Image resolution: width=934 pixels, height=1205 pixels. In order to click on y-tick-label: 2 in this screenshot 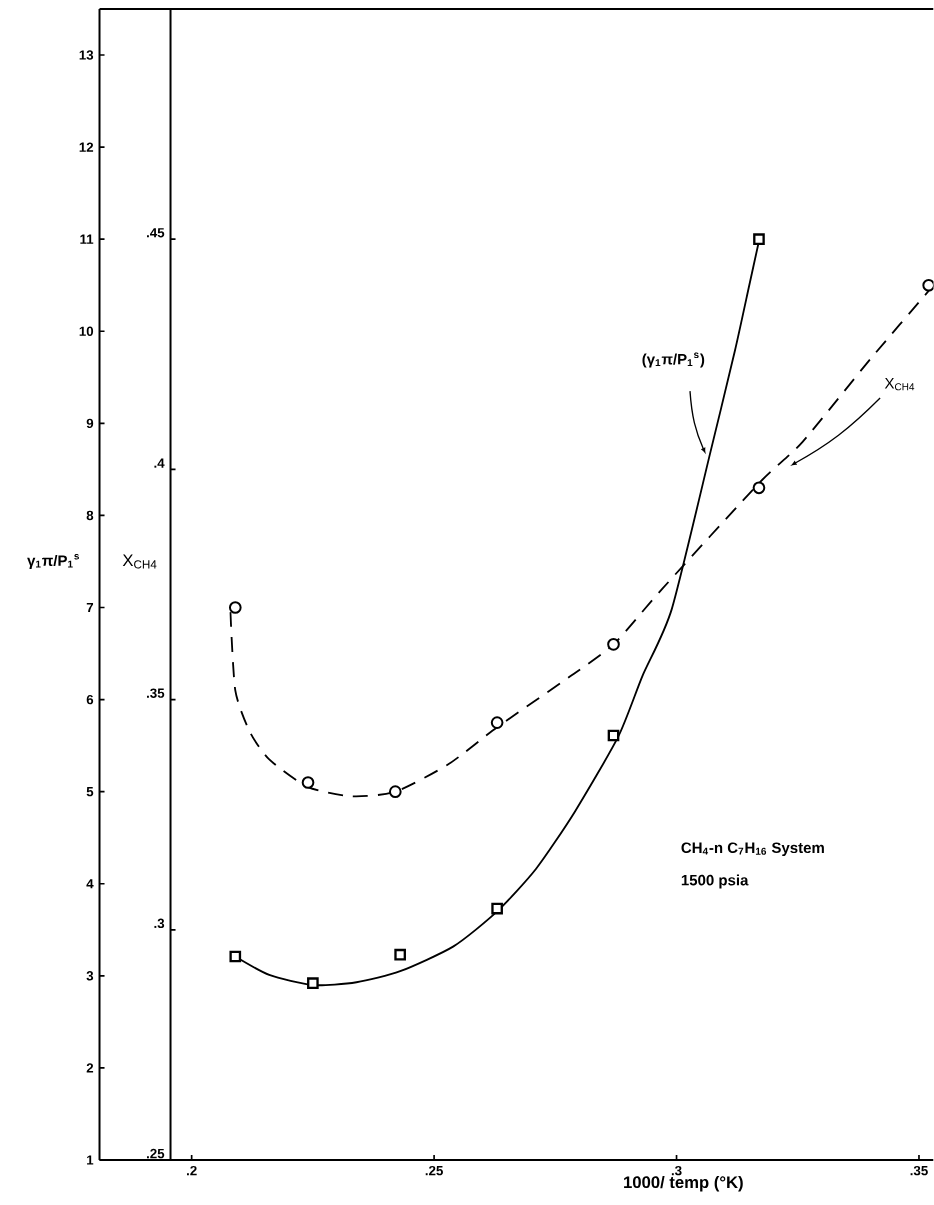, I will do `click(90, 1068)`.